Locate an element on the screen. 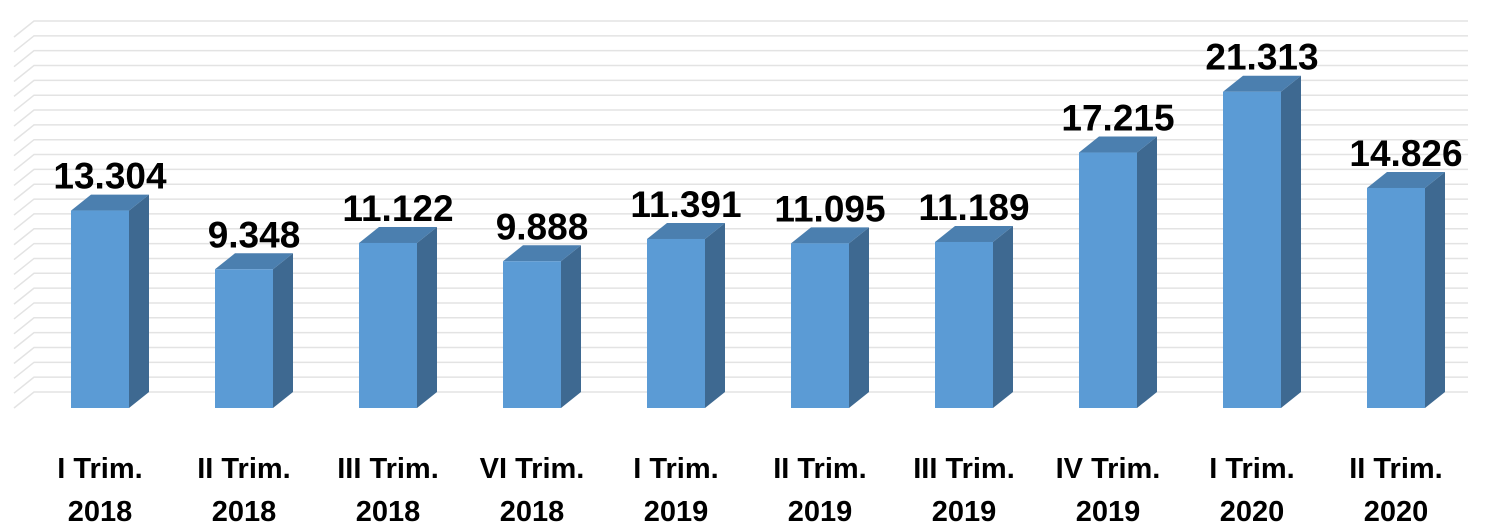 The height and width of the screenshot is (527, 1489). x-tick-label: I Trim. 2019 is located at coordinates (675, 490).